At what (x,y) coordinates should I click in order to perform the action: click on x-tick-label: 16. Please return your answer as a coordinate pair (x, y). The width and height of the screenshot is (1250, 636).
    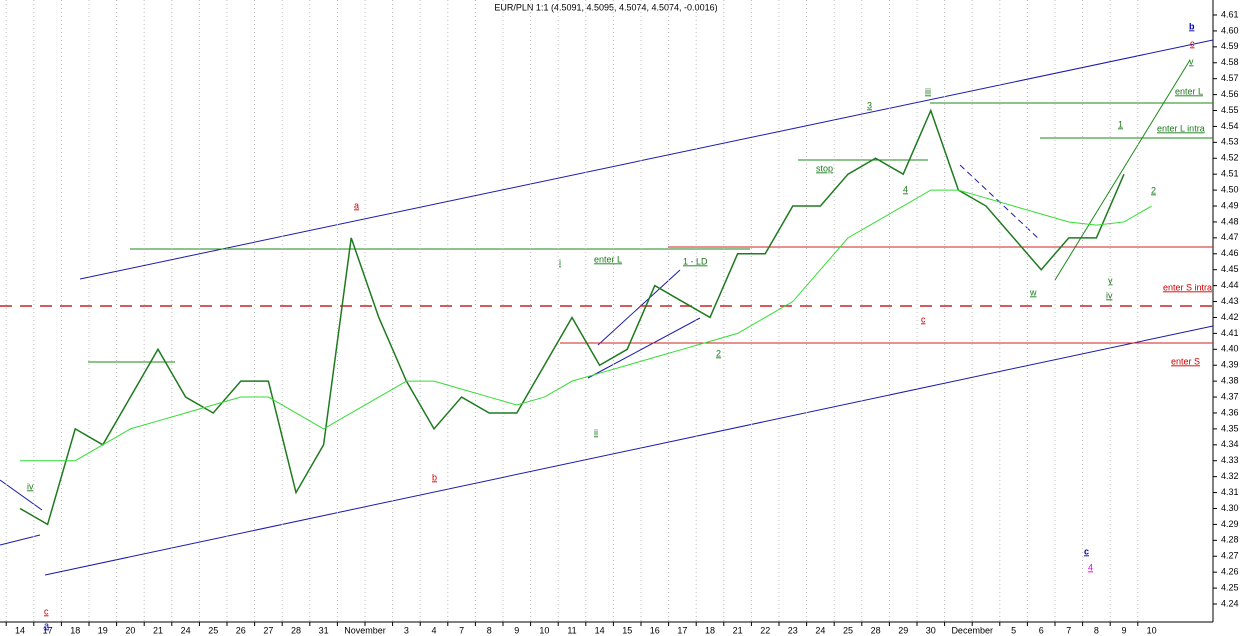
    Looking at the image, I should click on (655, 630).